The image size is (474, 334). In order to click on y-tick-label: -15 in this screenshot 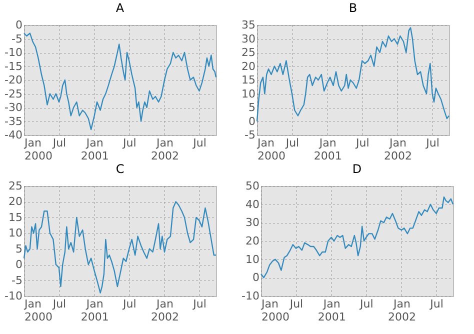, I will do `click(13, 66)`.